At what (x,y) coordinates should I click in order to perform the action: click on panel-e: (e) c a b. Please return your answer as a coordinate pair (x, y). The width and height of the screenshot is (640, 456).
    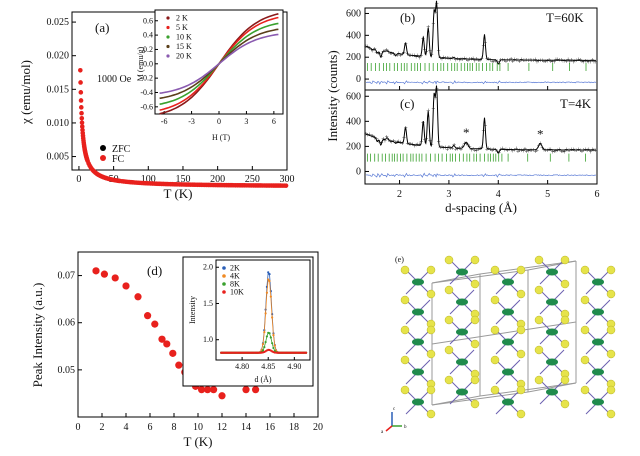
    Looking at the image, I should click on (498, 345).